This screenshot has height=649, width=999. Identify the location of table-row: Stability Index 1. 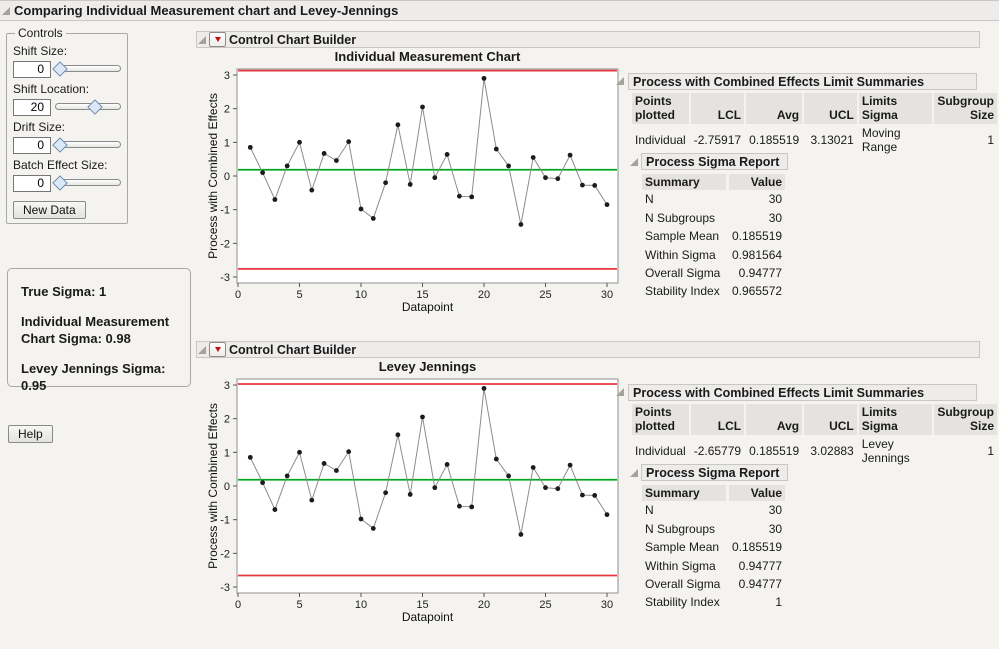
(714, 602).